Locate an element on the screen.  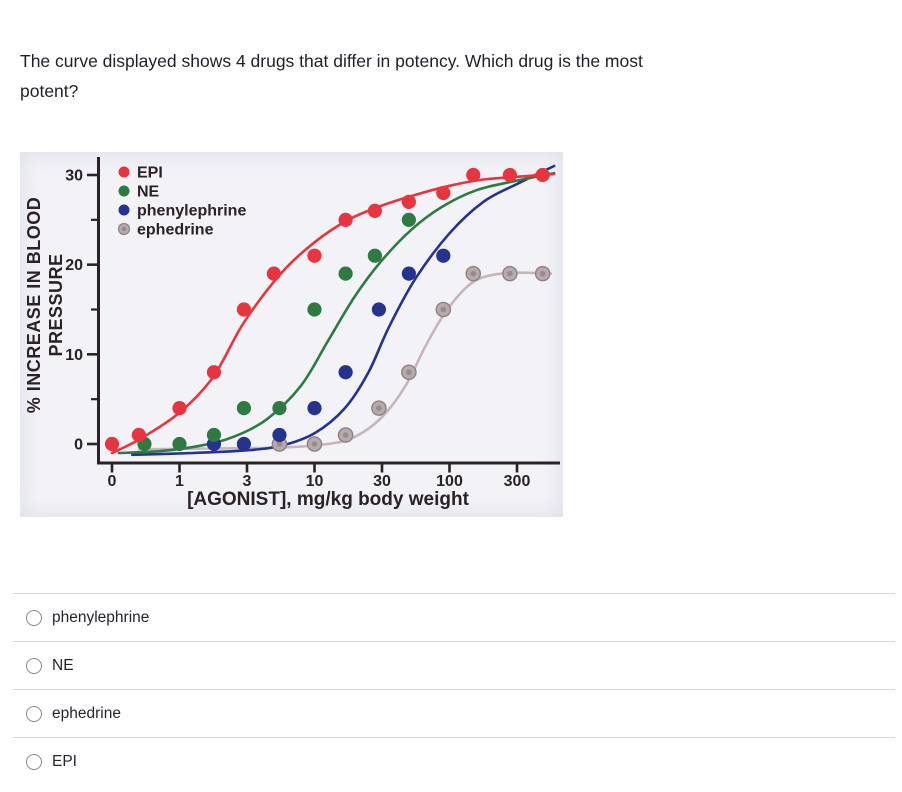
svg-text: phenylephrine is located at coordinates (191, 211).